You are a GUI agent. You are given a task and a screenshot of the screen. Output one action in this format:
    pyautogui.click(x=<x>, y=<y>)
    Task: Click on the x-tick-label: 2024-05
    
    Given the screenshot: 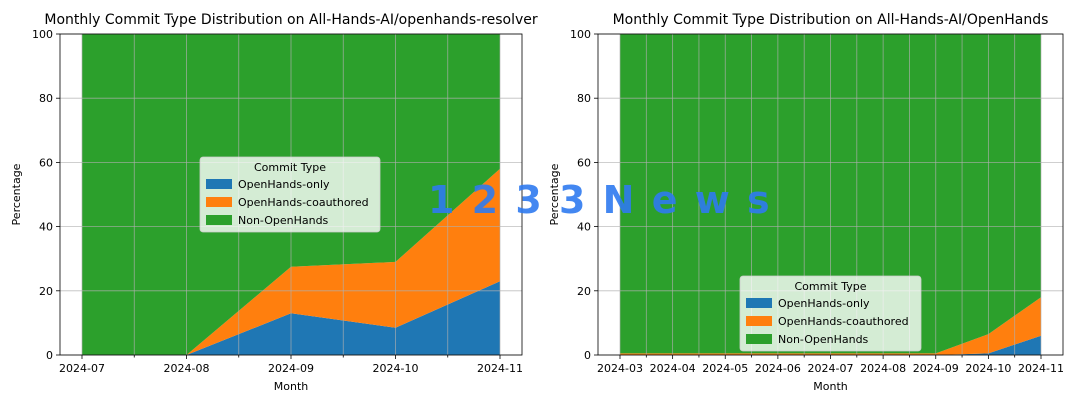 What is the action you would take?
    pyautogui.click(x=725, y=368)
    